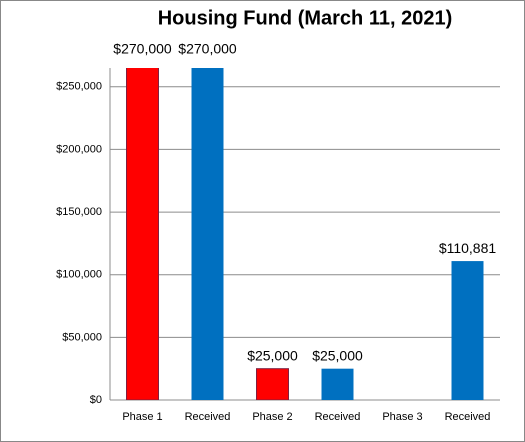 The height and width of the screenshot is (442, 525). I want to click on value-label: $110,881, so click(468, 248).